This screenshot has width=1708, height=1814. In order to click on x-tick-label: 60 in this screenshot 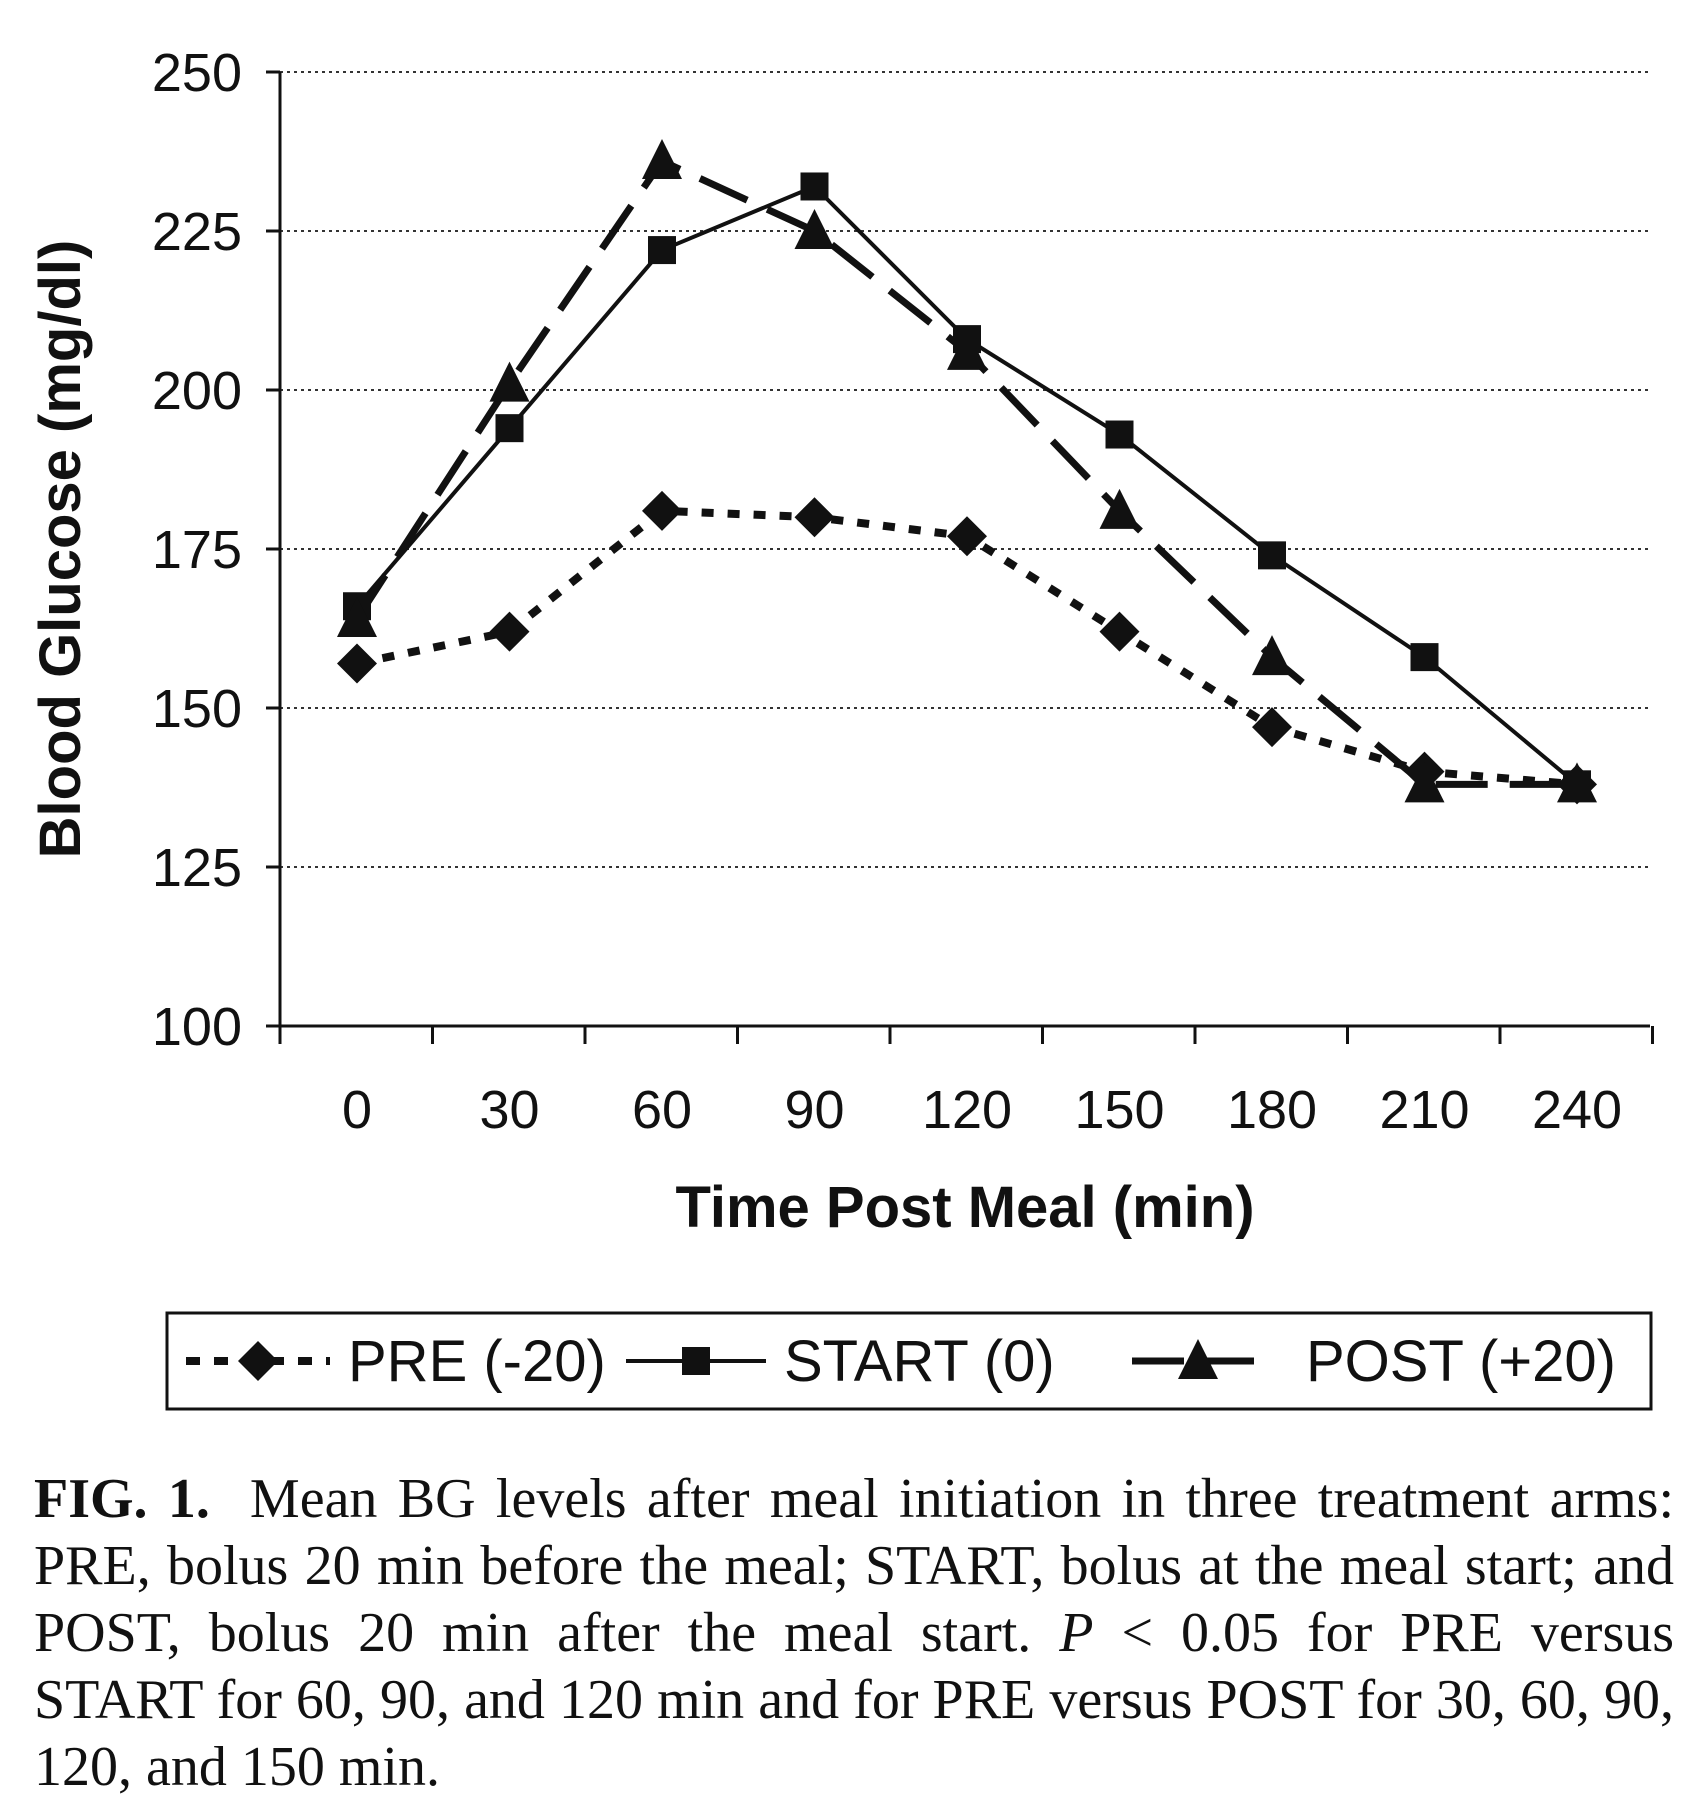, I will do `click(662, 1110)`.